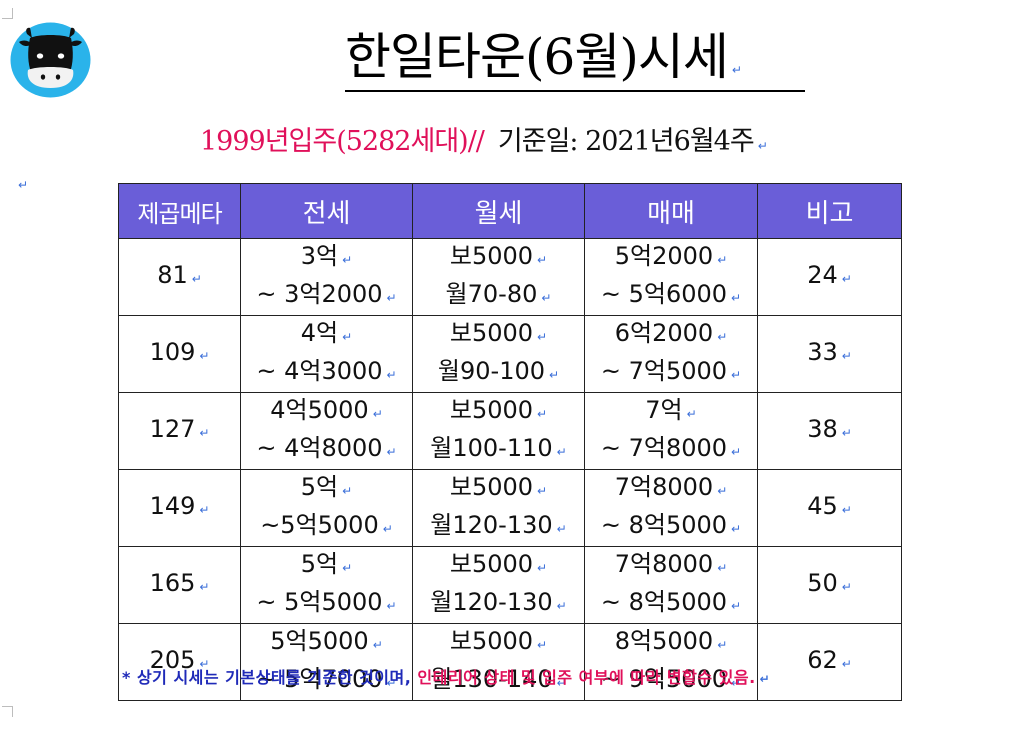 The width and height of the screenshot is (1032, 731). Describe the element at coordinates (179, 431) in the screenshot. I see `area-cell: 127 ↵` at that location.